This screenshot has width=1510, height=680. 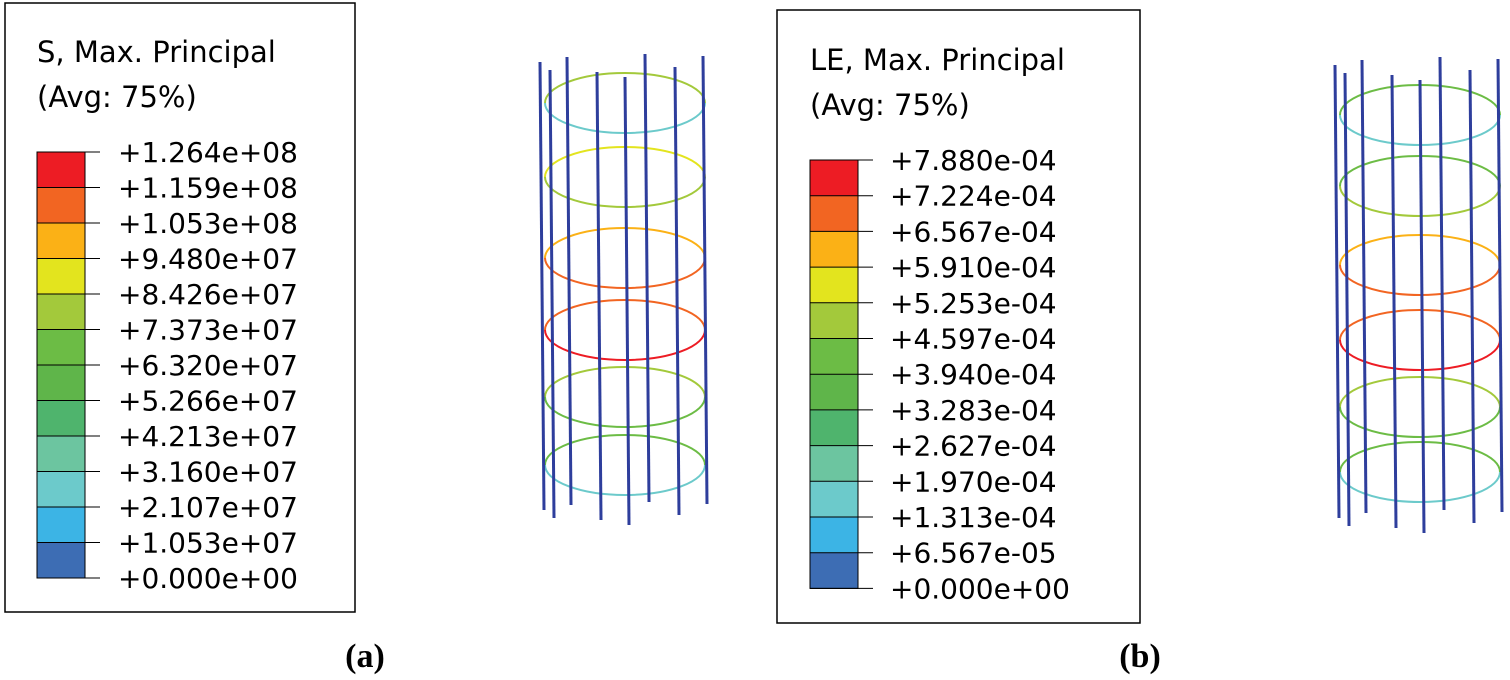 What do you see at coordinates (973, 410) in the screenshot?
I see `legend-label: +3.283e-04` at bounding box center [973, 410].